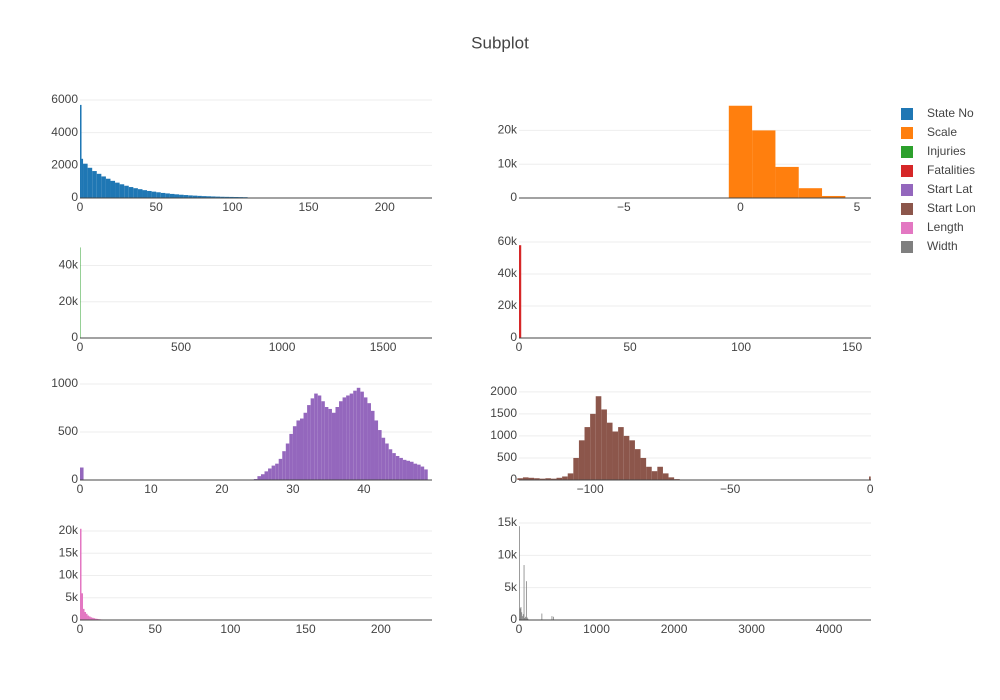  Describe the element at coordinates (590, 489) in the screenshot. I see `x-tick-label: −100` at that location.